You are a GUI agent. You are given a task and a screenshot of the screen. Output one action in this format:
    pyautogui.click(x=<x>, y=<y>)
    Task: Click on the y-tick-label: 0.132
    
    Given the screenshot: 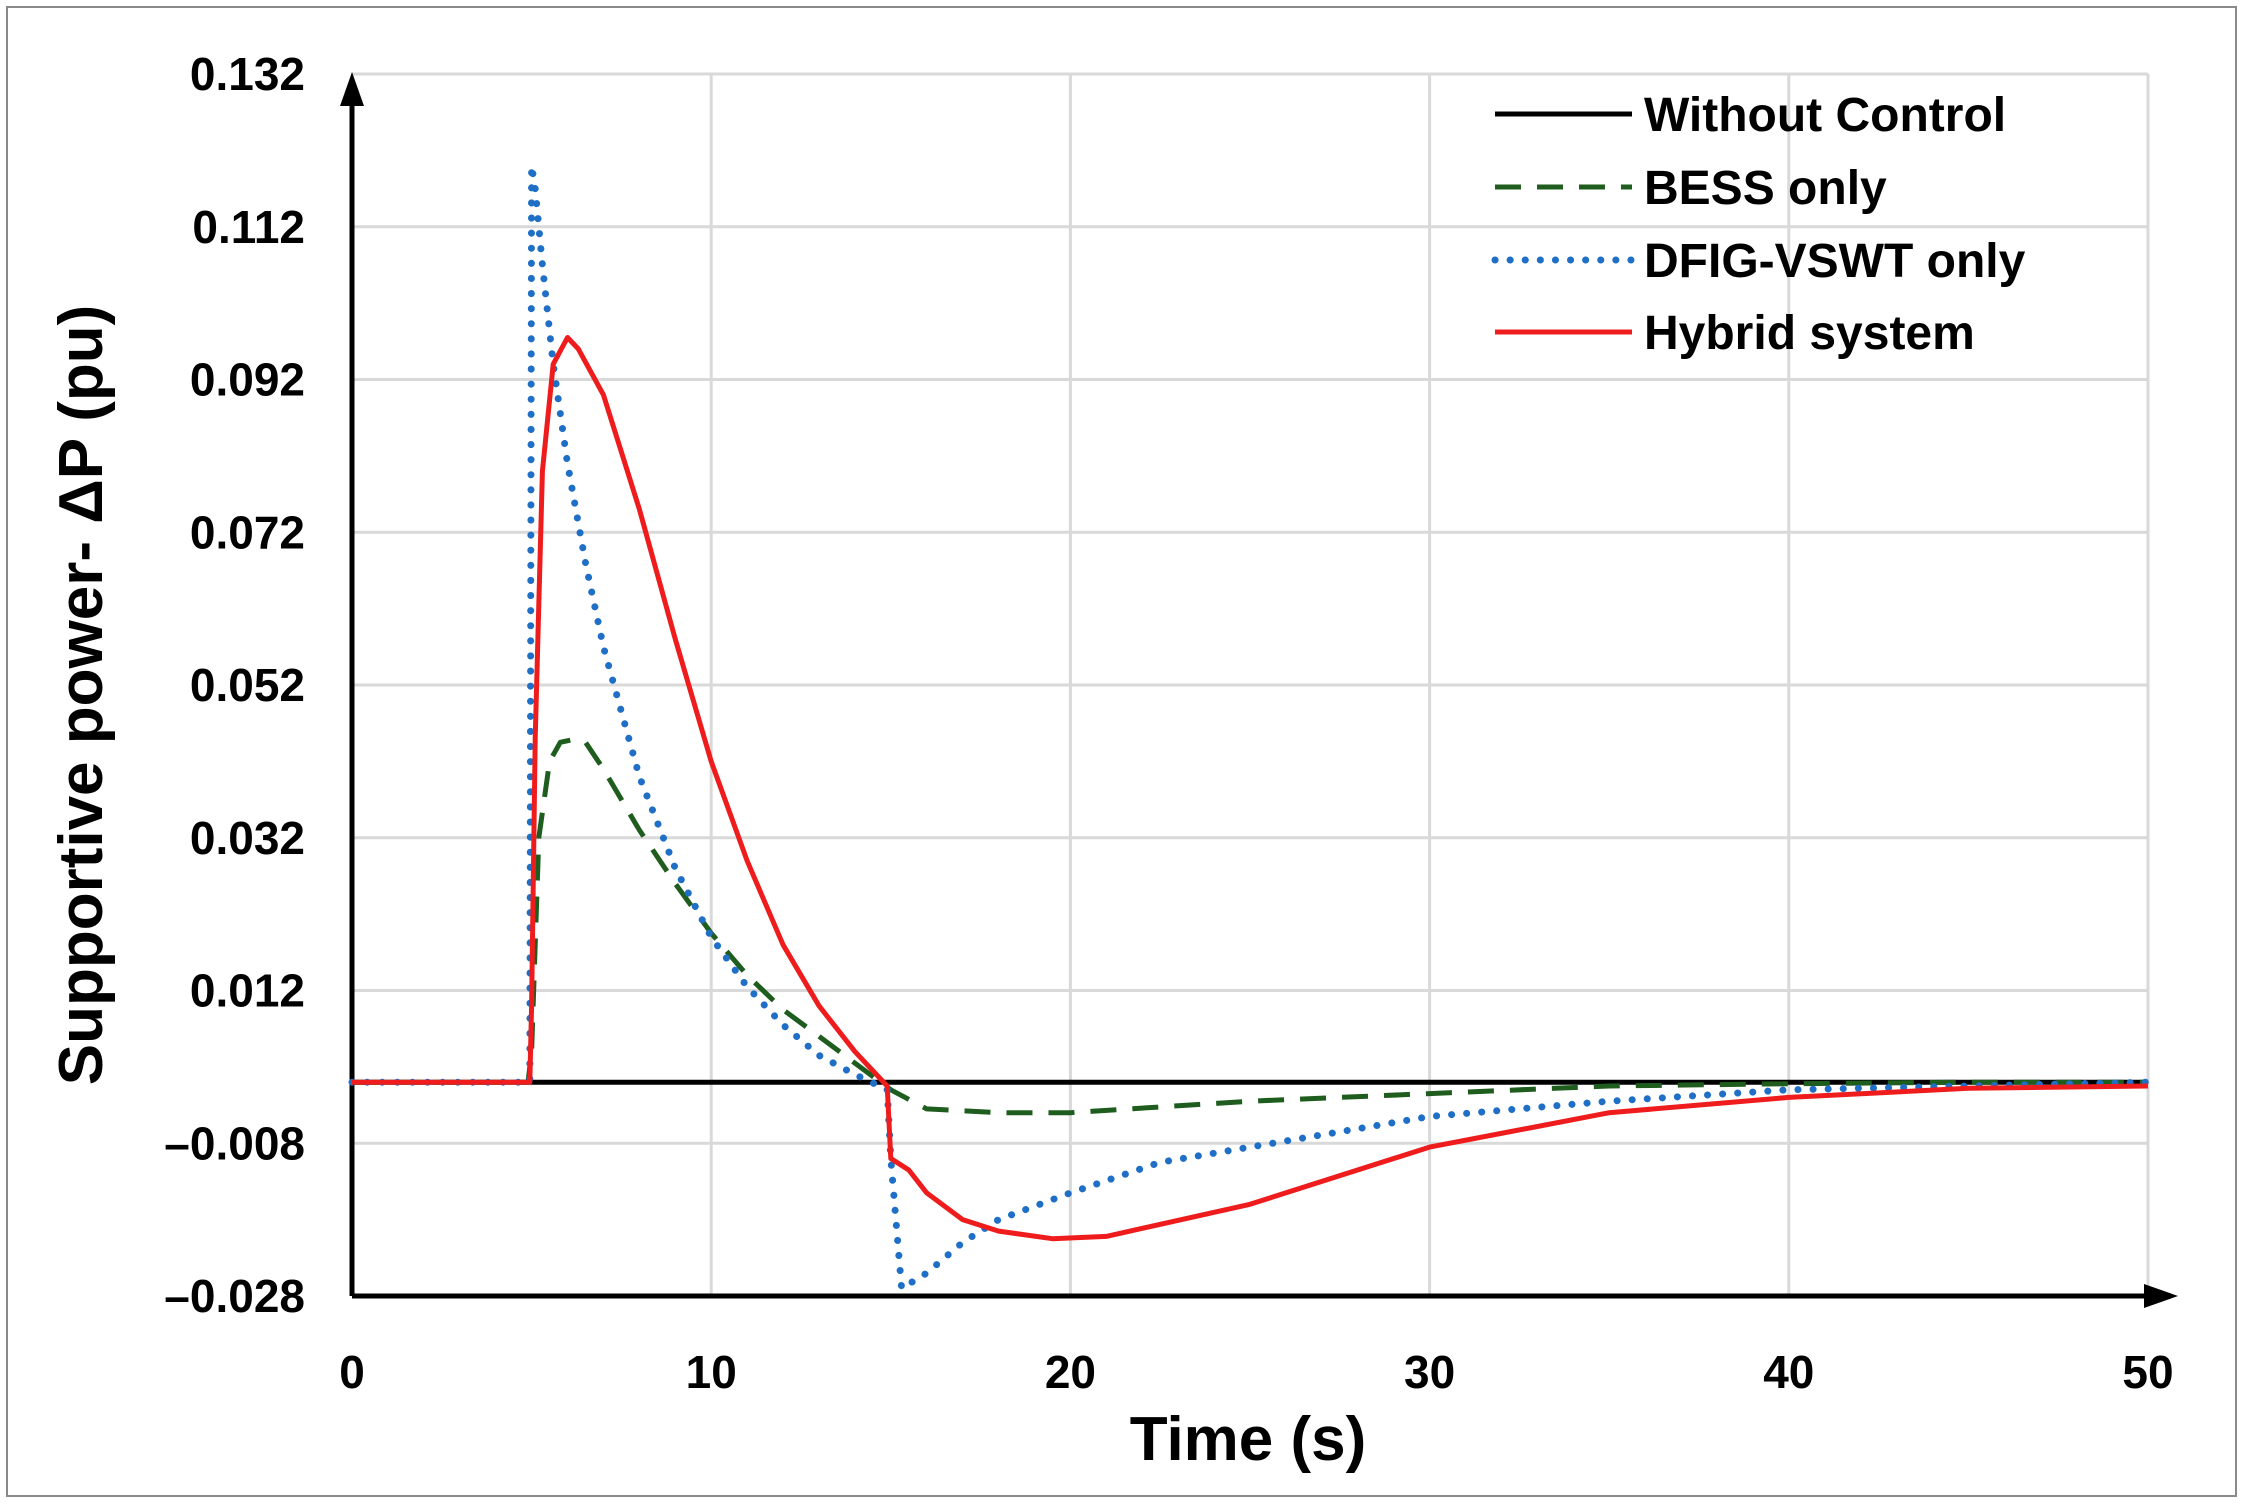 What is the action you would take?
    pyautogui.click(x=247, y=74)
    